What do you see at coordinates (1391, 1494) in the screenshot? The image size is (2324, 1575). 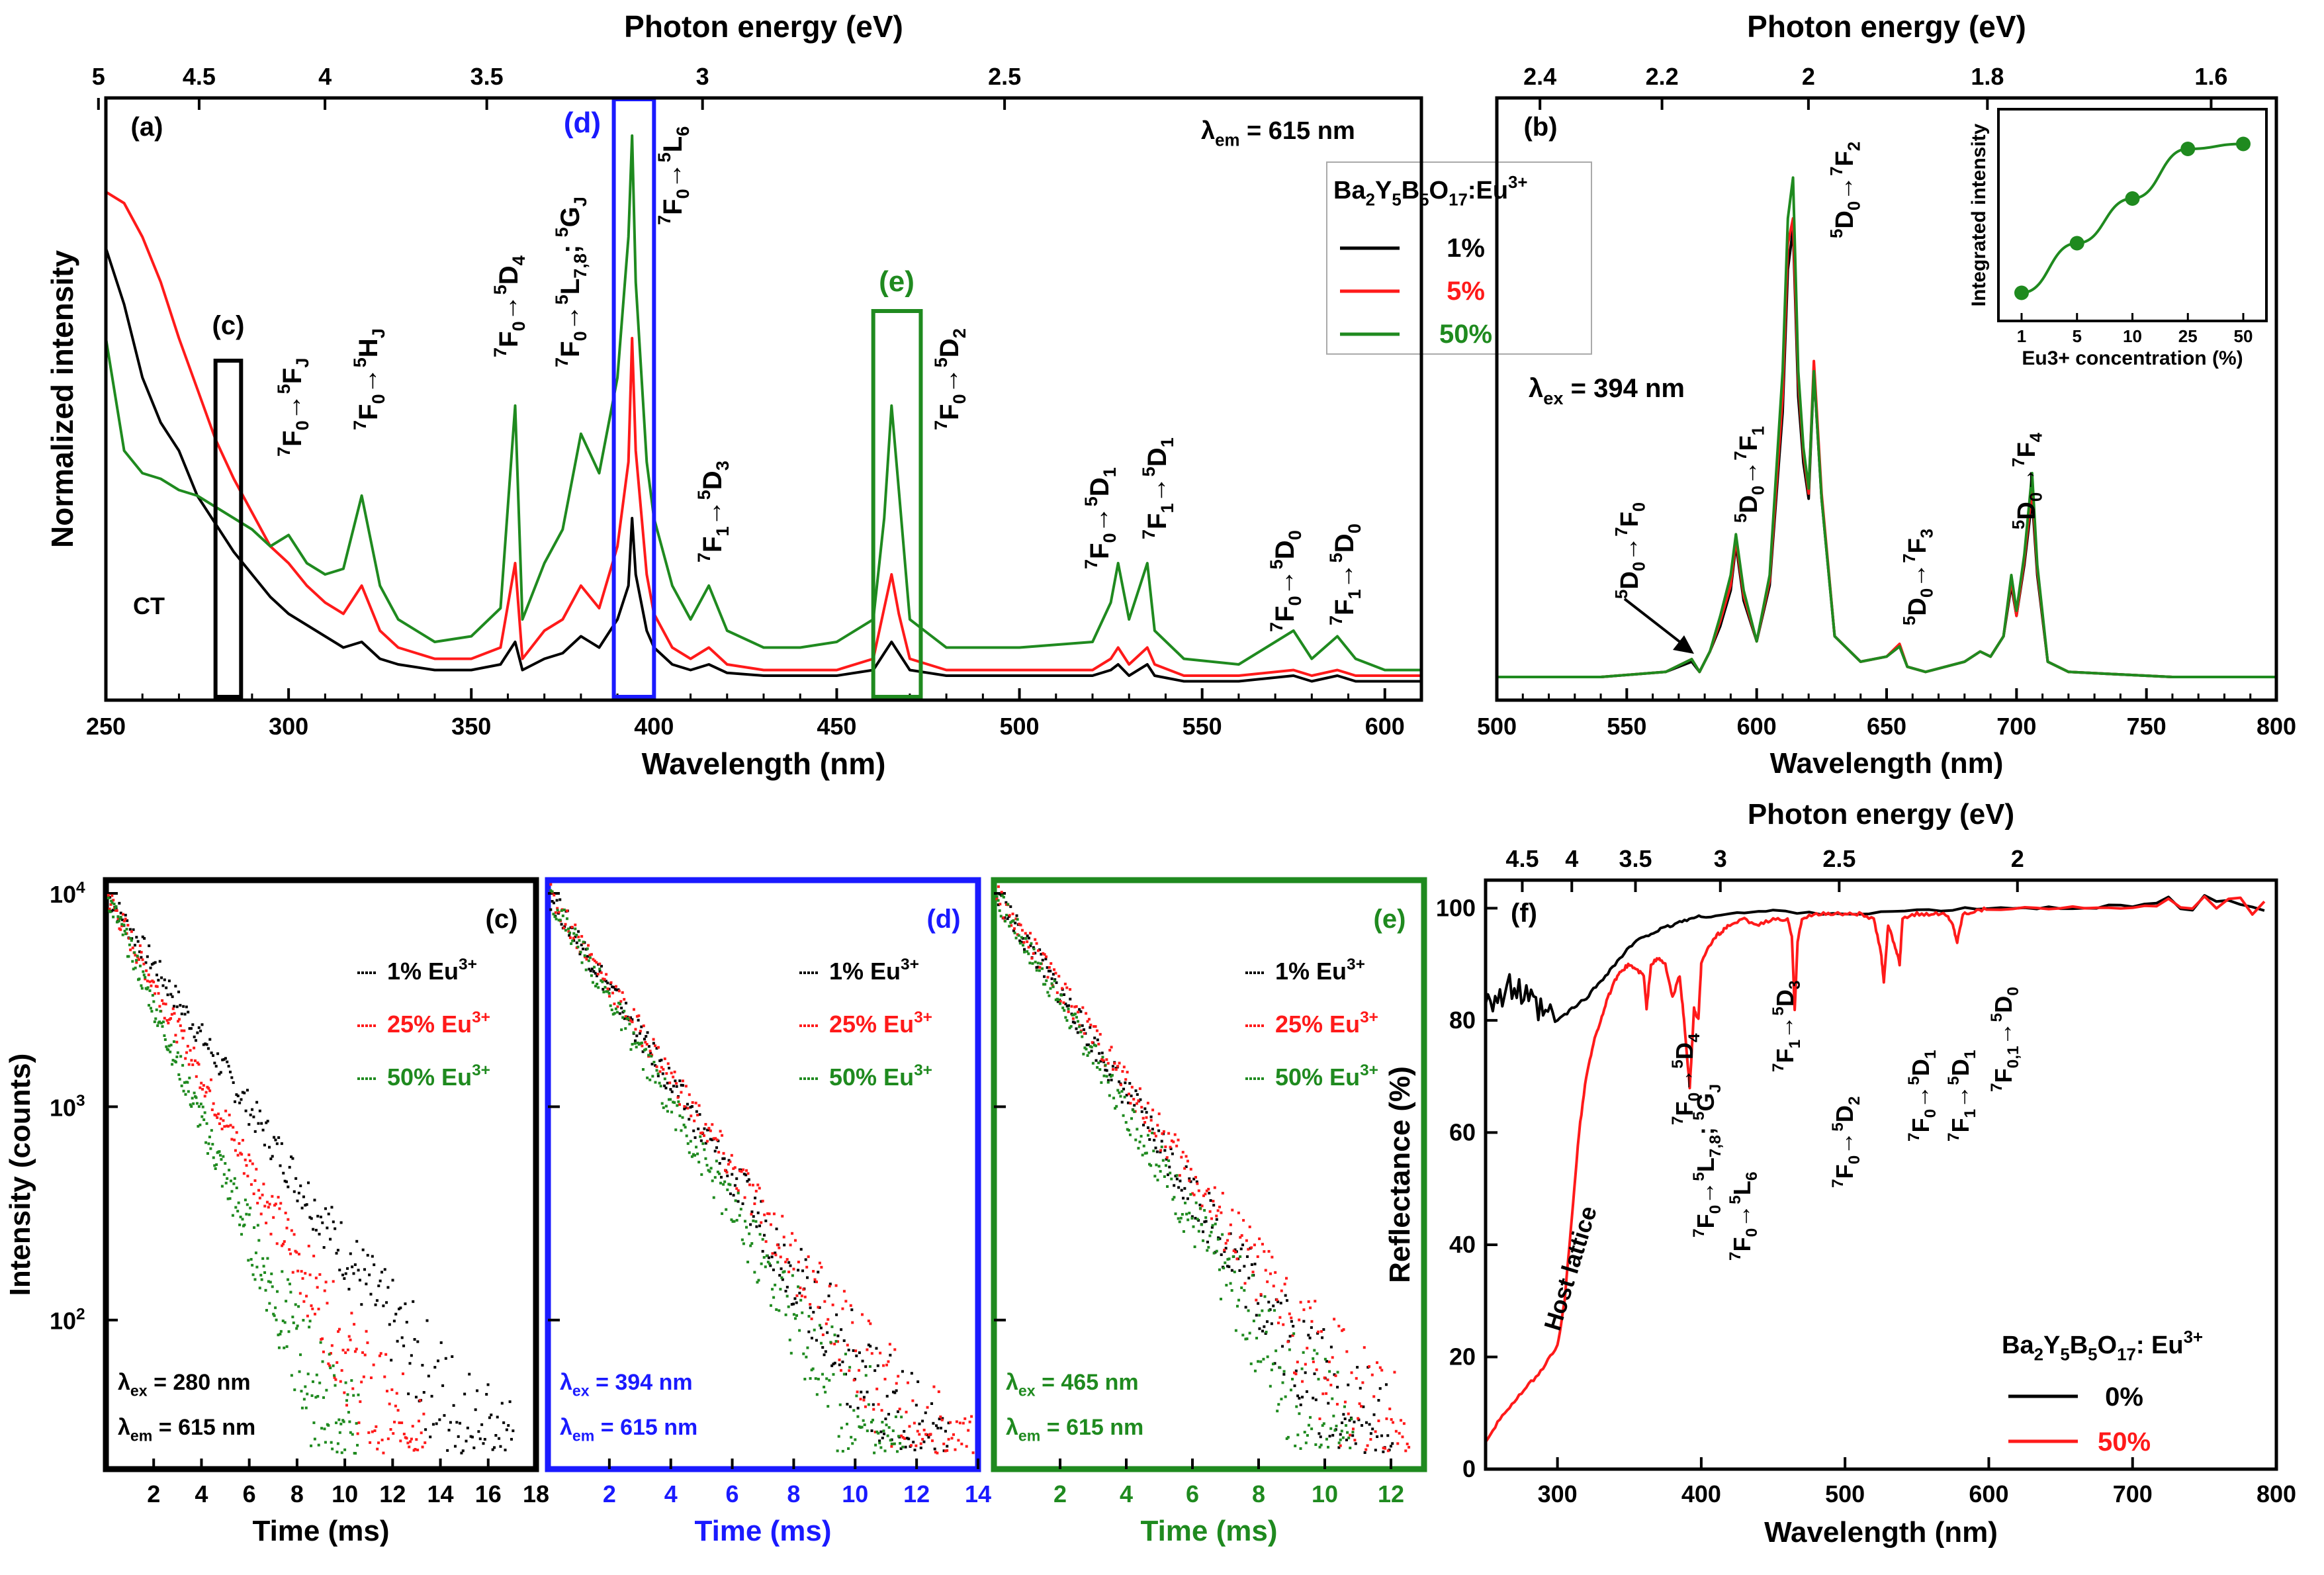 I see `x-tick-label: 12` at bounding box center [1391, 1494].